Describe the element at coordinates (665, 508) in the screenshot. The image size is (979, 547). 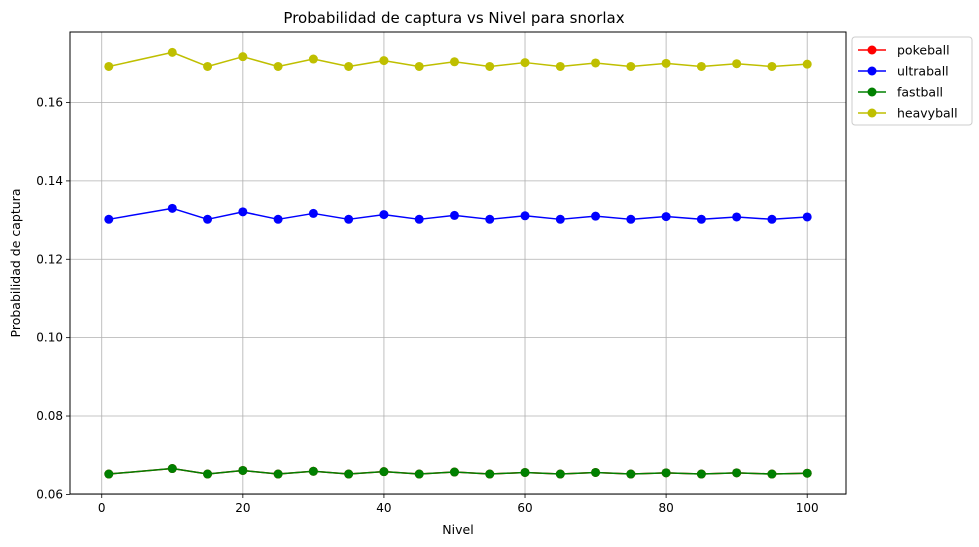
I see `x-tick-label: 80` at that location.